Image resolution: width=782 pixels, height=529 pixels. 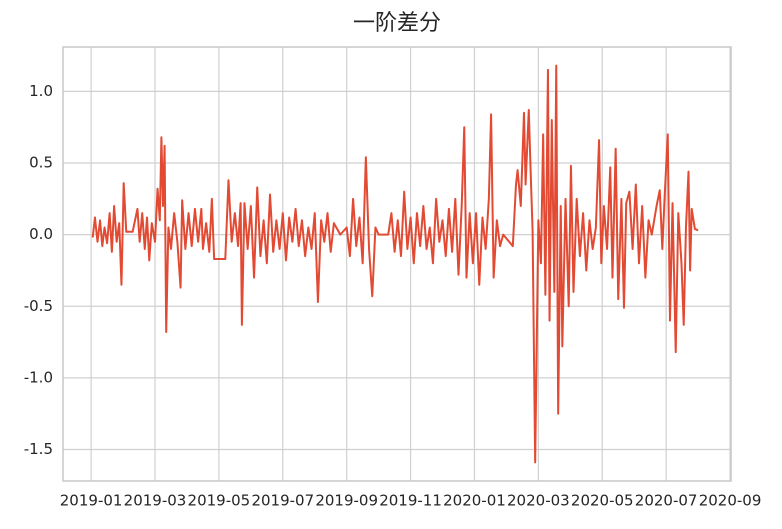 What do you see at coordinates (397, 23) in the screenshot?
I see `chart-title: 一阶差分` at bounding box center [397, 23].